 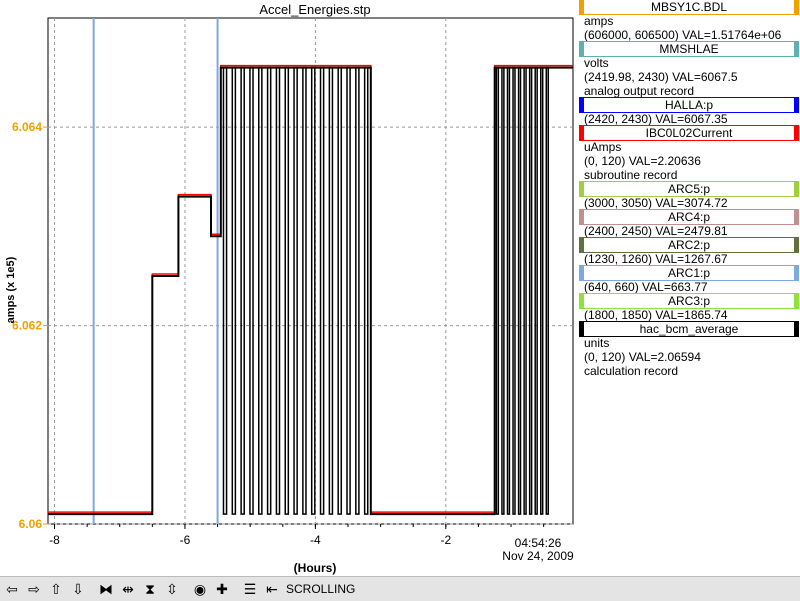 What do you see at coordinates (689, 245) in the screenshot?
I see `legend-entry-name: ARC2:p` at bounding box center [689, 245].